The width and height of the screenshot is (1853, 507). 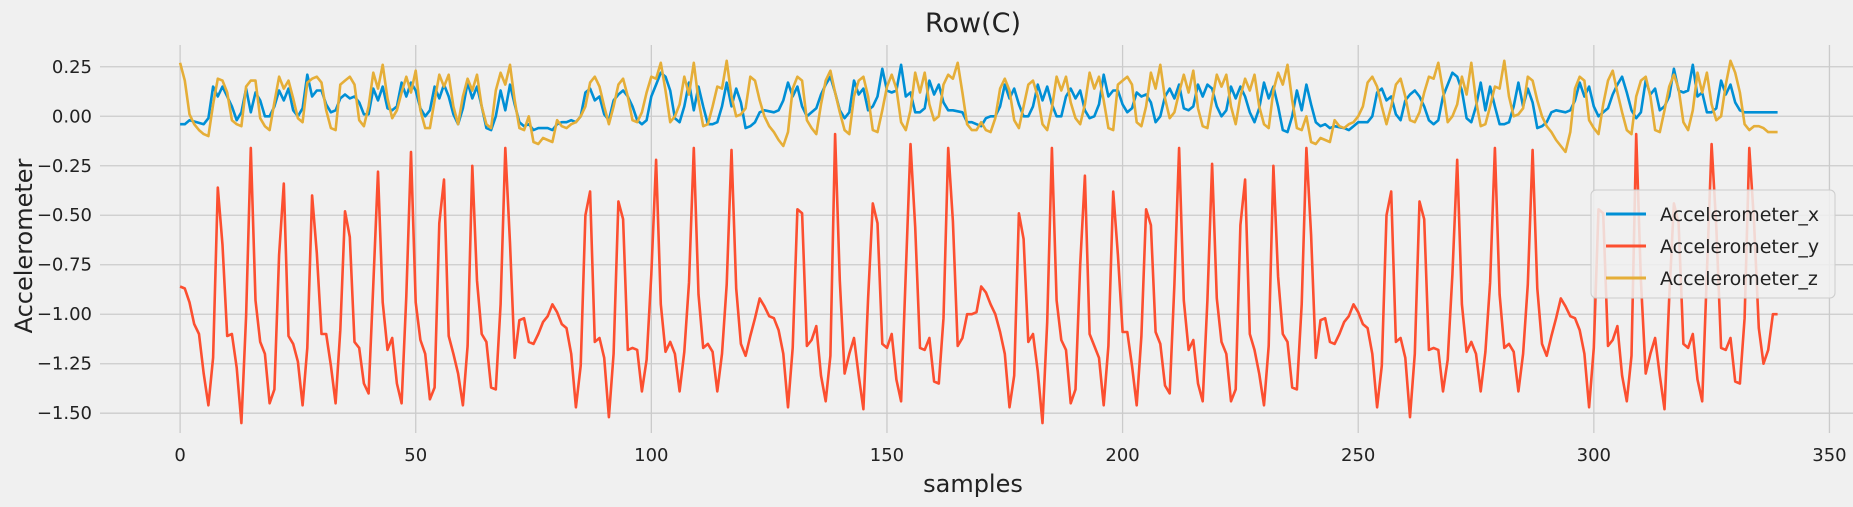 I want to click on y-tick-label: 0.00, so click(x=72, y=116).